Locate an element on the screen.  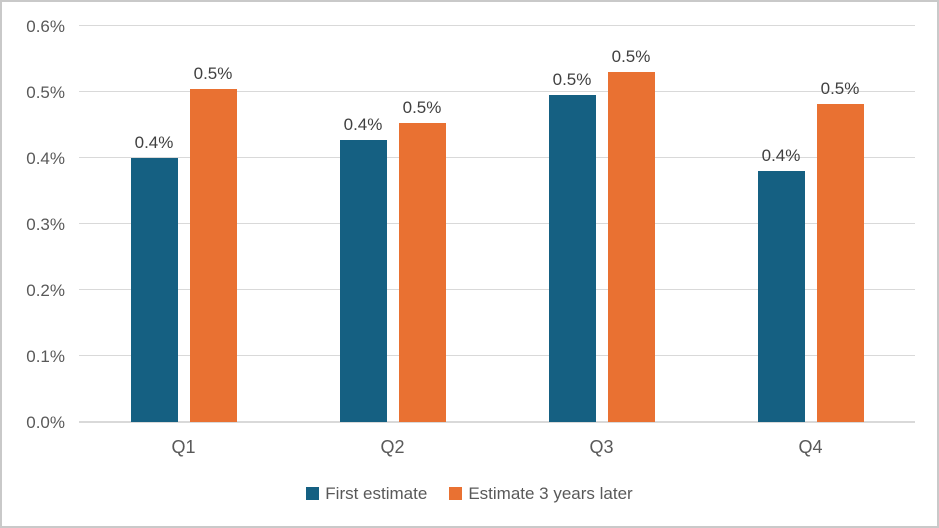
data-label-q3-series-1: 0.5% is located at coordinates (572, 80).